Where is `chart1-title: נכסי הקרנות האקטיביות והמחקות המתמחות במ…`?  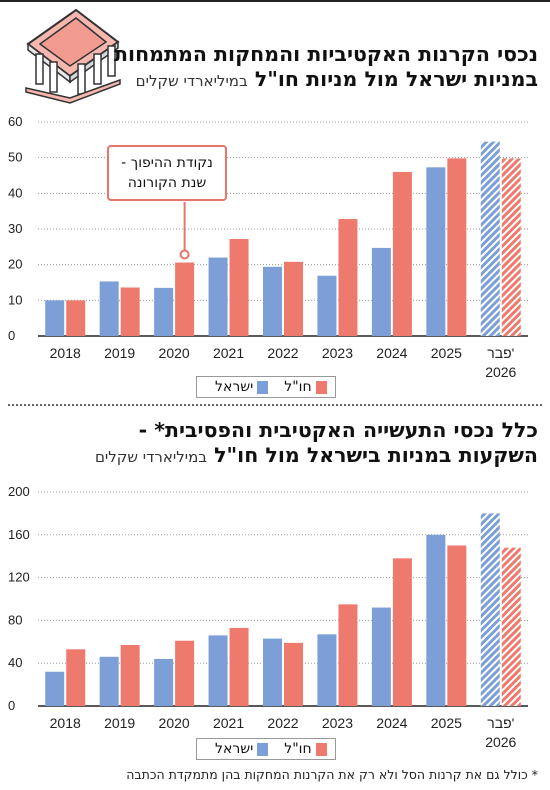
chart1-title: נכסי הקרנות האקטיביות והמחקות המתמחות במ… is located at coordinates (326, 66).